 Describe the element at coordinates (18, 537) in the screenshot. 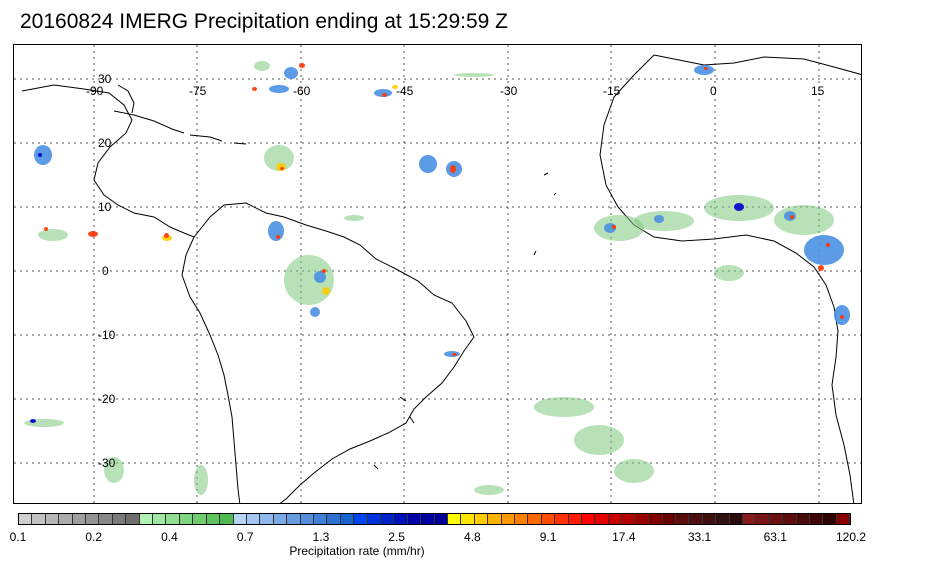

I see `colorbar-tick-label: 0.1` at that location.